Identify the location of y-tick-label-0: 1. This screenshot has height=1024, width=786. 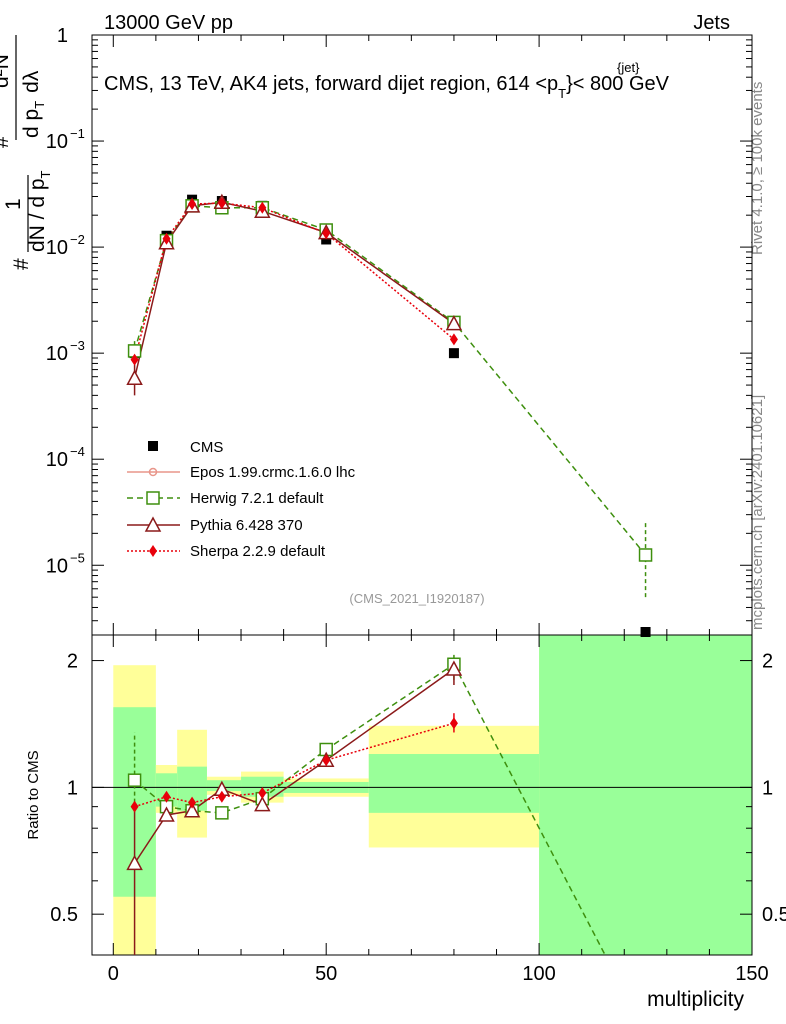
(62, 36).